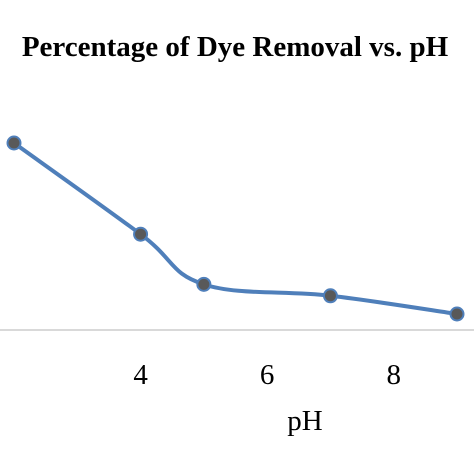  What do you see at coordinates (305, 421) in the screenshot?
I see `x-axis-label: pH` at bounding box center [305, 421].